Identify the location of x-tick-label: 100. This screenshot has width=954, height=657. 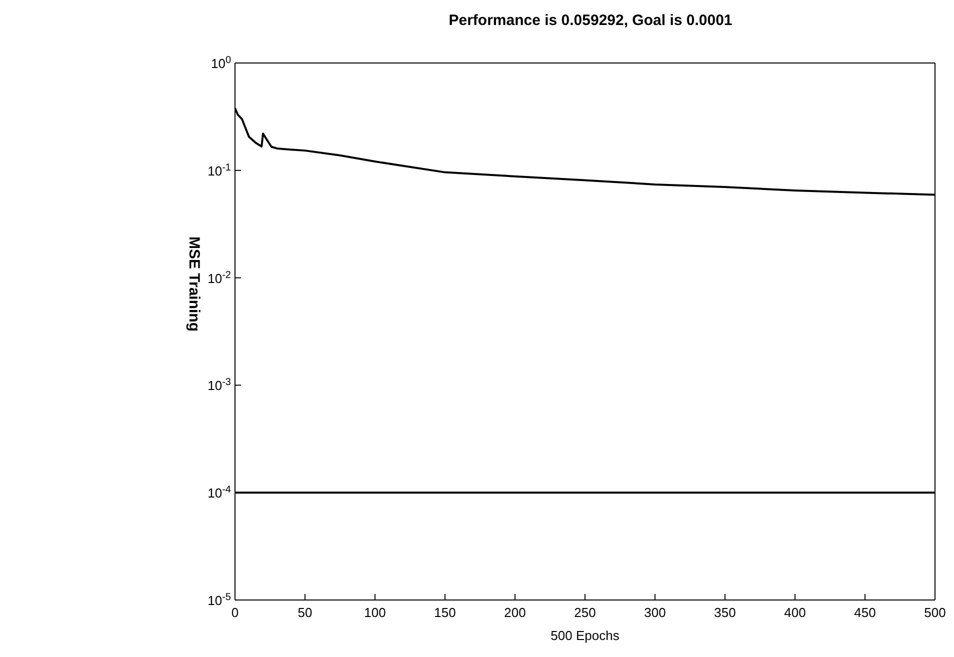
(375, 612).